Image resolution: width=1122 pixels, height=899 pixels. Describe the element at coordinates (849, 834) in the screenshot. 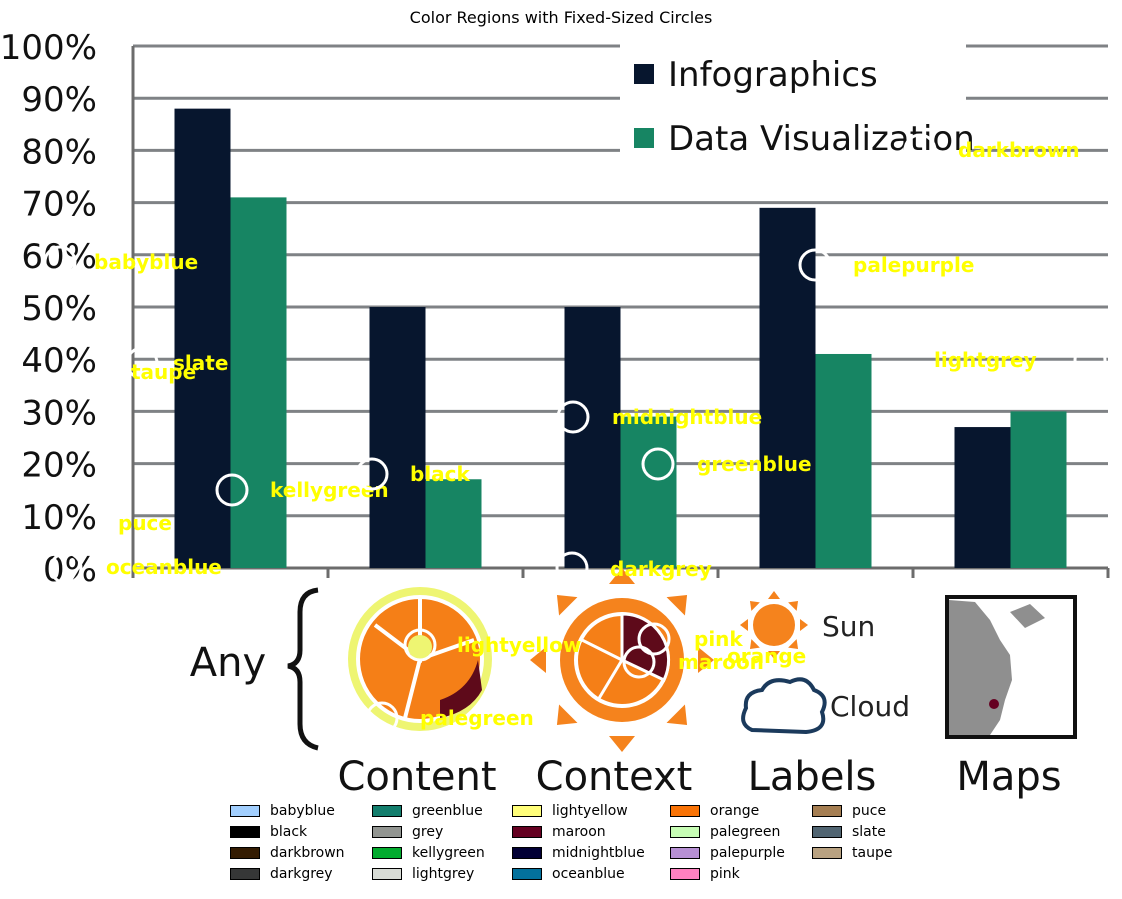

I see `legend-item: slate` at that location.